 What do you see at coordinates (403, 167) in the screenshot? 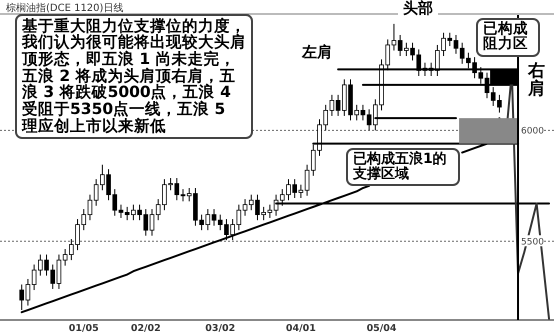
I see `annotation: 已构成五浪1的支撑区域` at bounding box center [403, 167].